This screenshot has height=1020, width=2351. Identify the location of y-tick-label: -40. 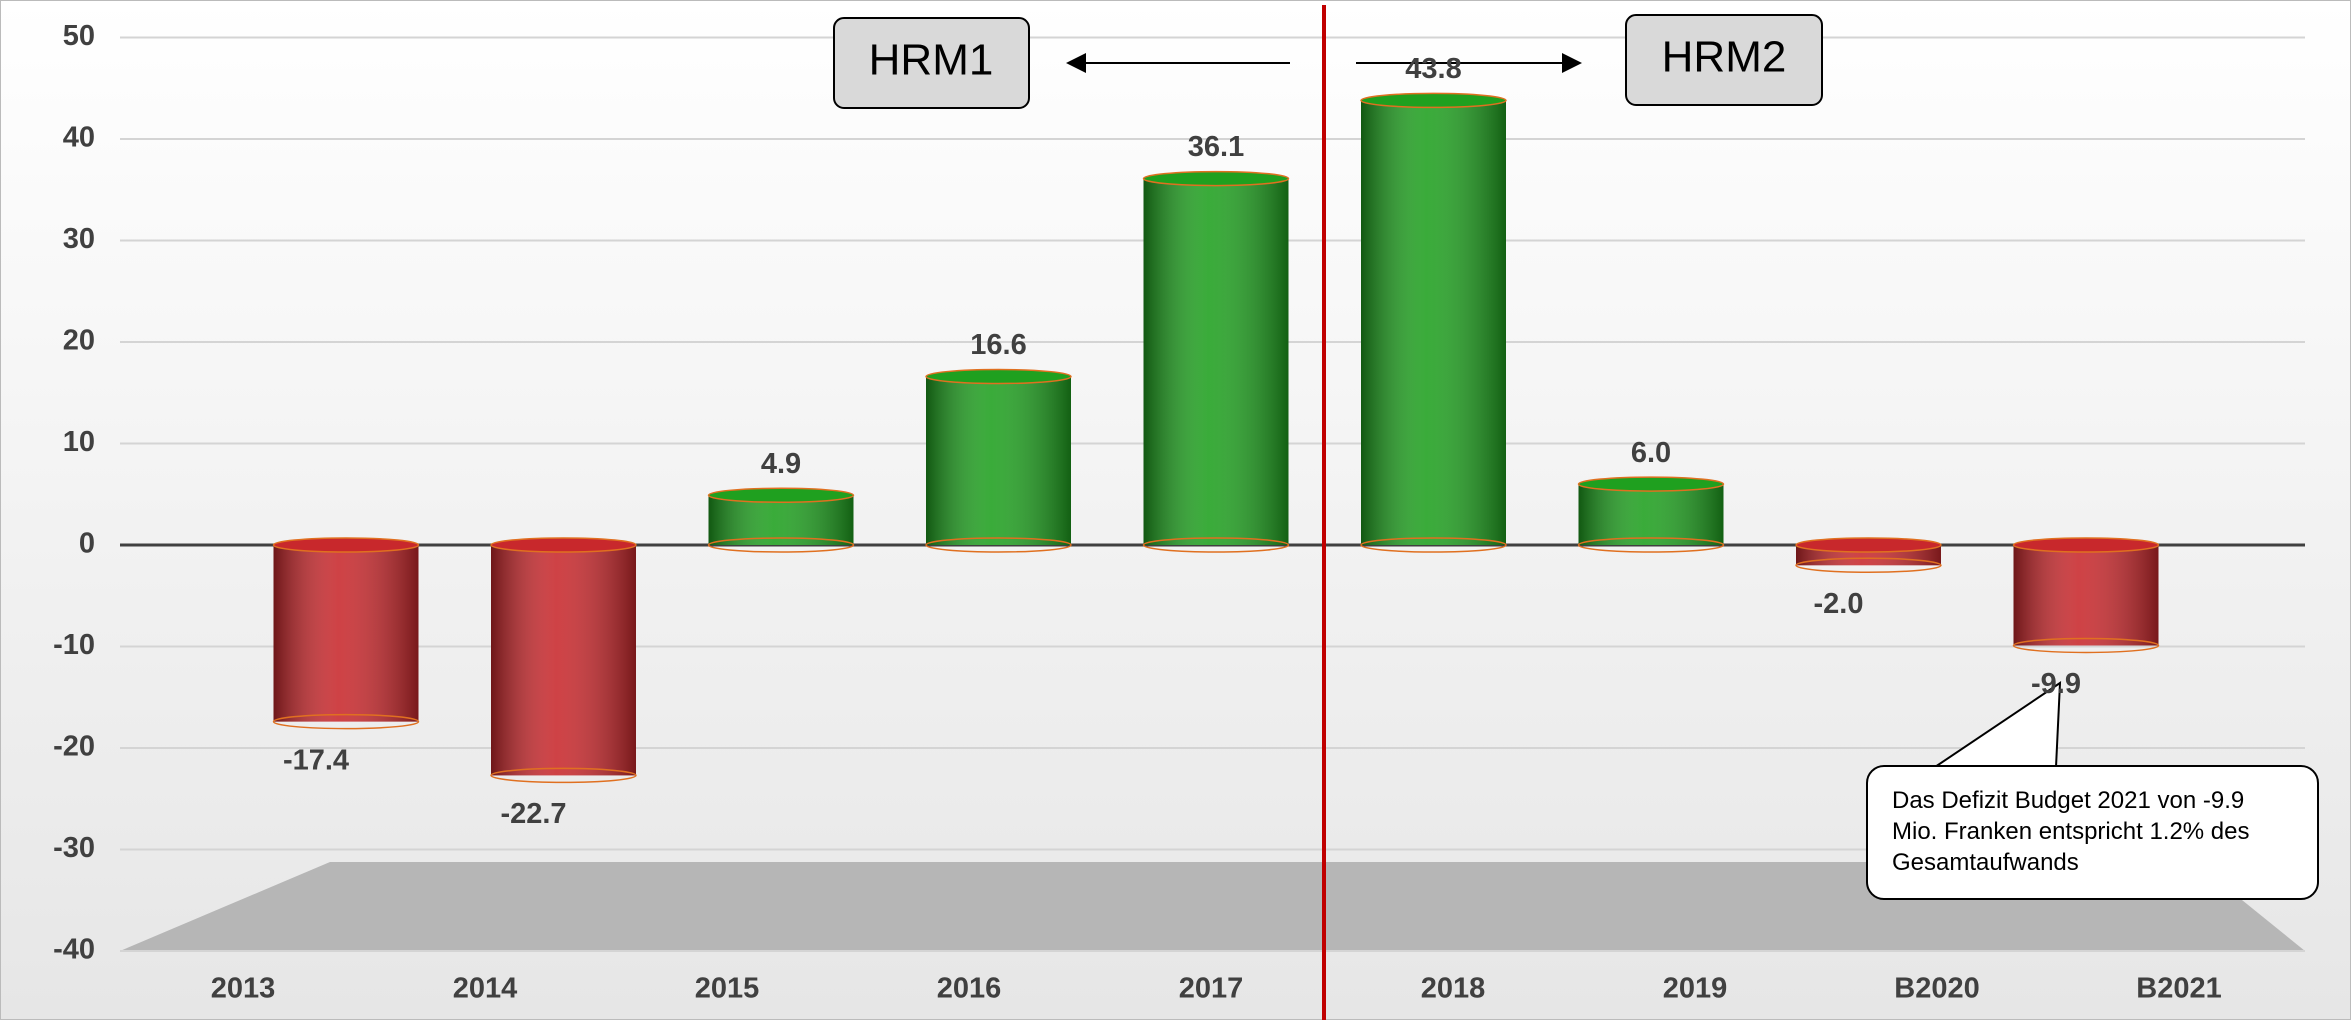
(74, 950).